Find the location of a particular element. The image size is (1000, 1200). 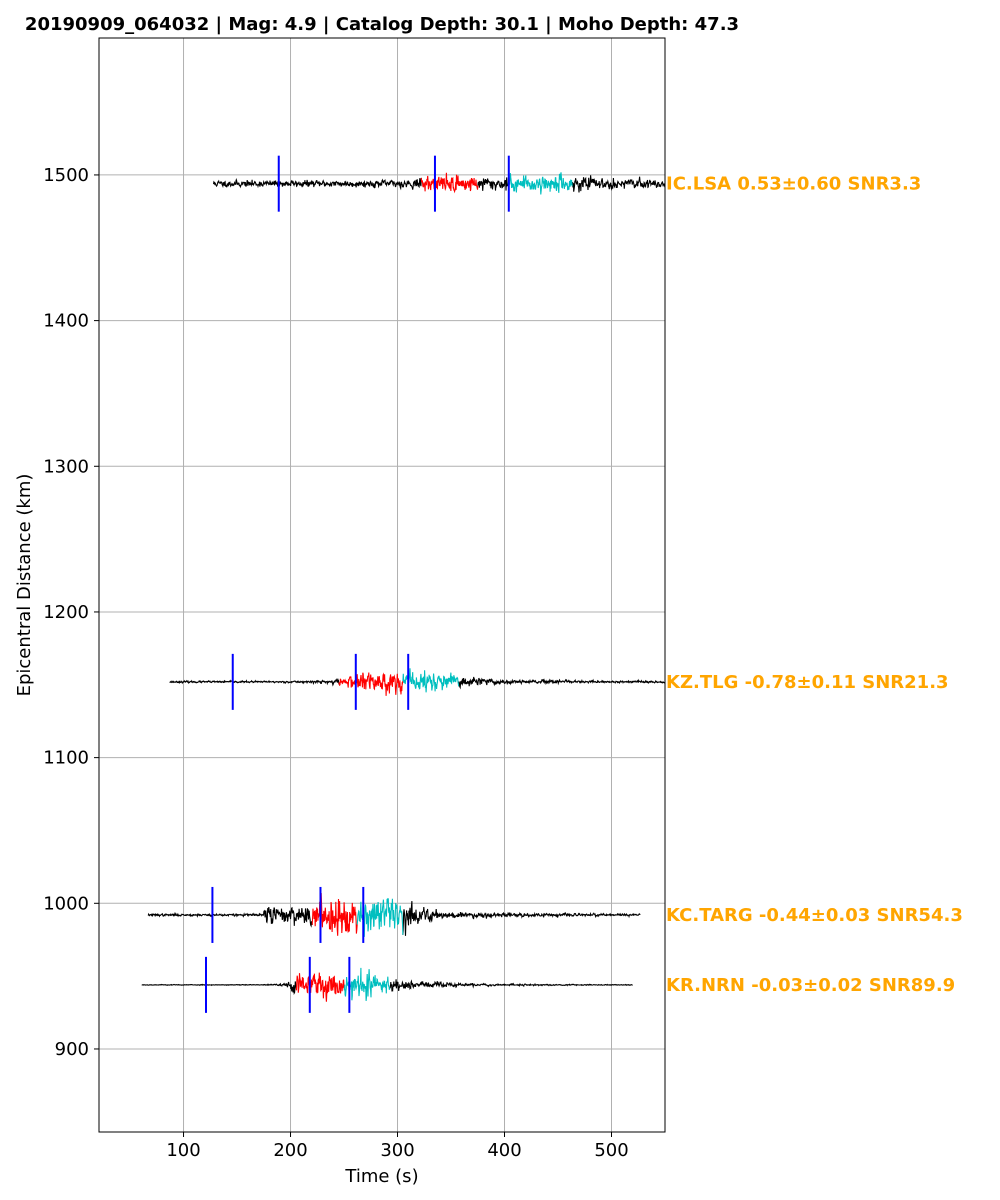

x-axis-label: Time (s) is located at coordinates (381, 1176).